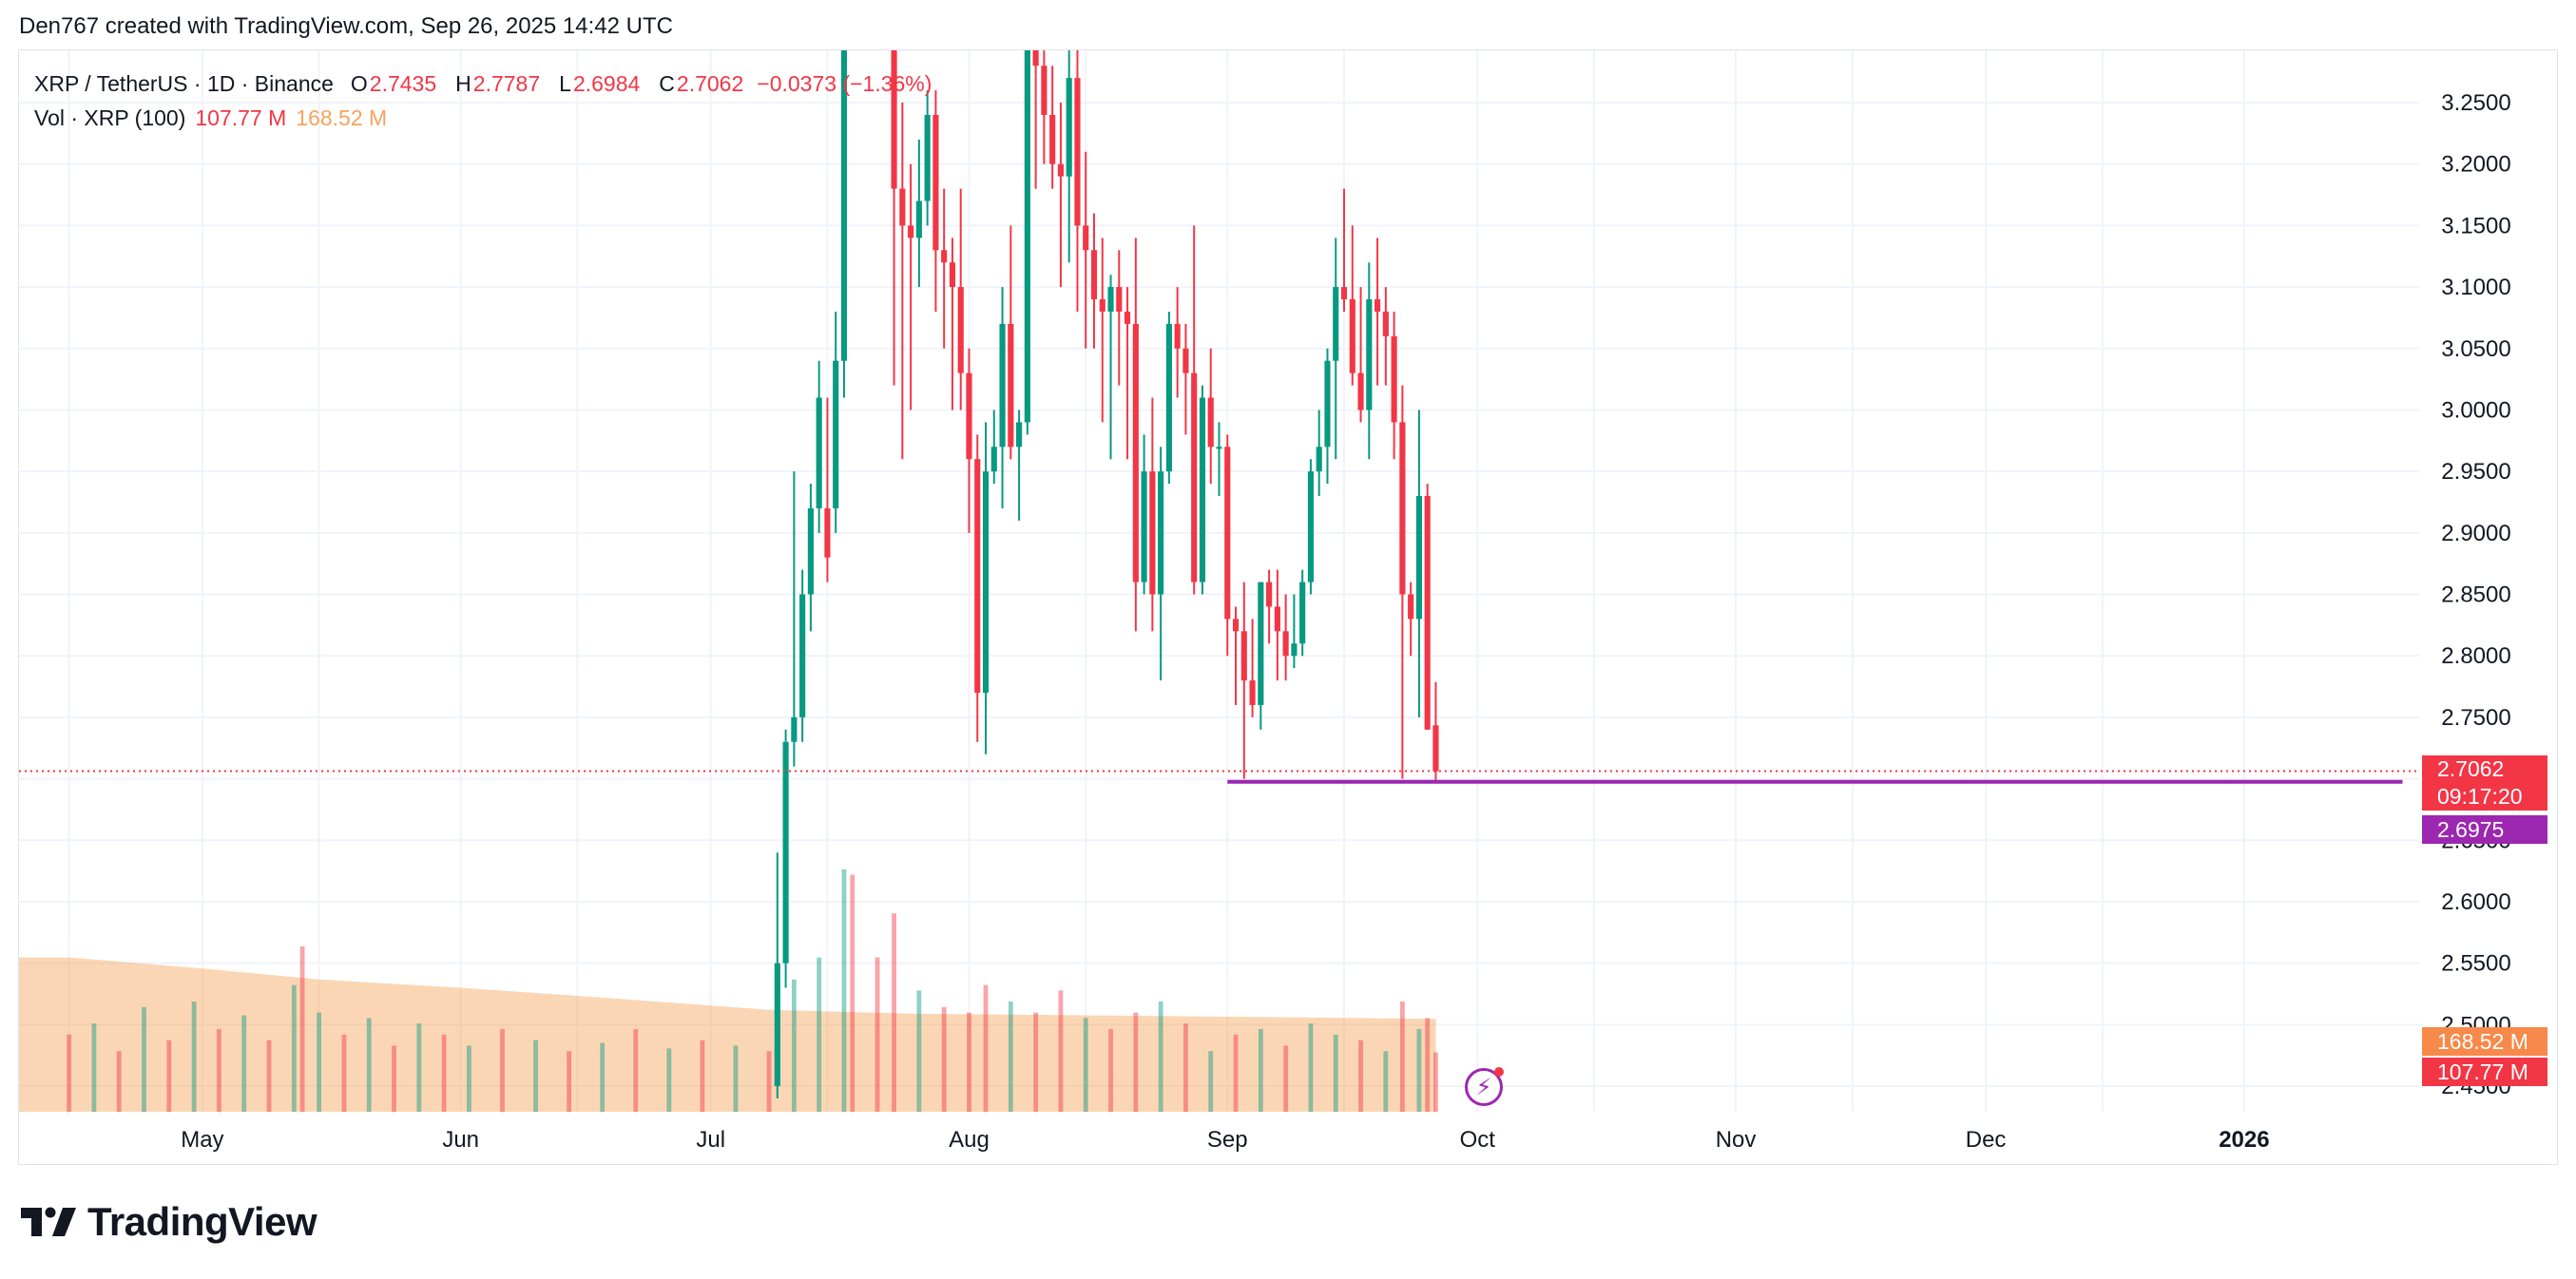 The width and height of the screenshot is (2576, 1279). What do you see at coordinates (2475, 349) in the screenshot?
I see `y-axis-tick-label: 3.0500` at bounding box center [2475, 349].